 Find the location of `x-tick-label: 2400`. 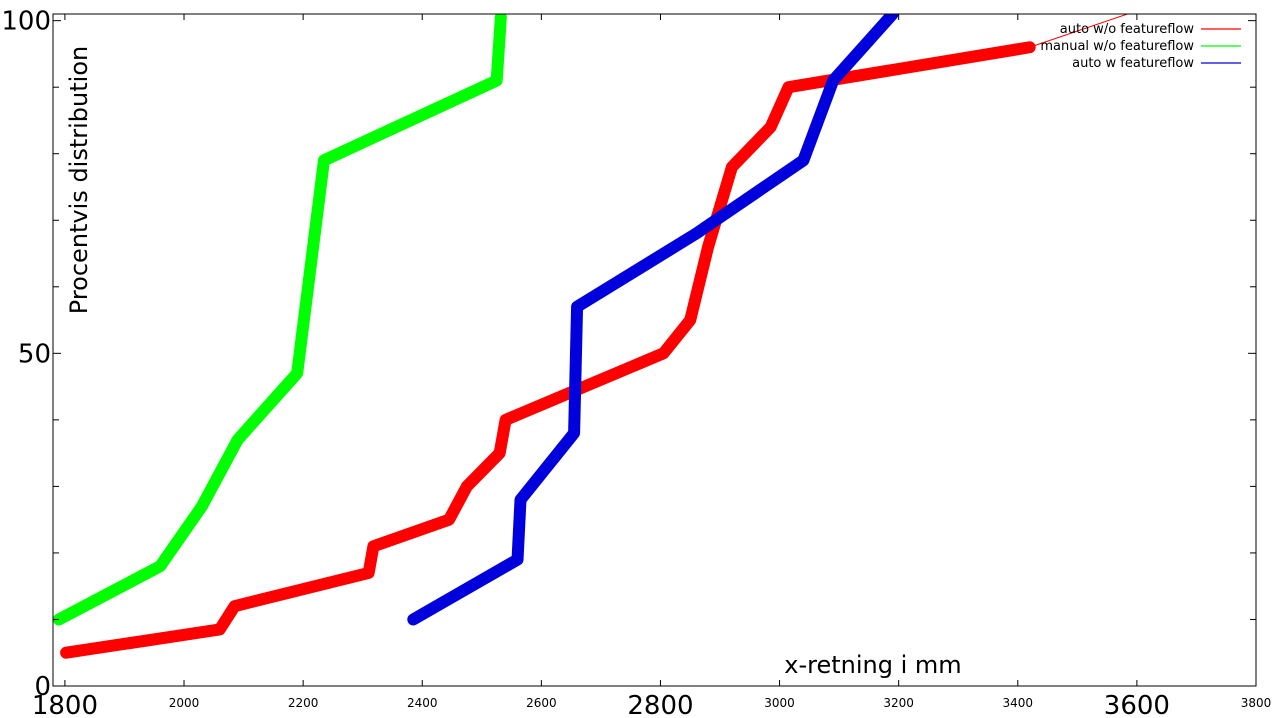

x-tick-label: 2400 is located at coordinates (422, 703).